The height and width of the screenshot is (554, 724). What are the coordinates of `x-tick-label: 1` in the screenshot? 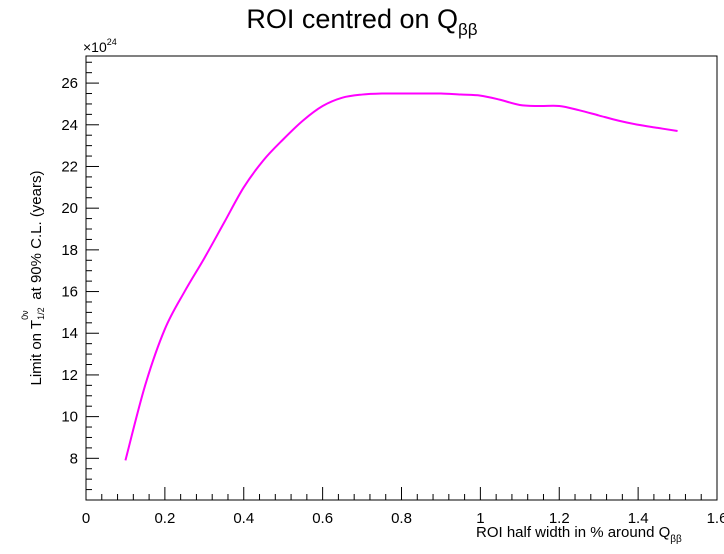 It's located at (480, 518).